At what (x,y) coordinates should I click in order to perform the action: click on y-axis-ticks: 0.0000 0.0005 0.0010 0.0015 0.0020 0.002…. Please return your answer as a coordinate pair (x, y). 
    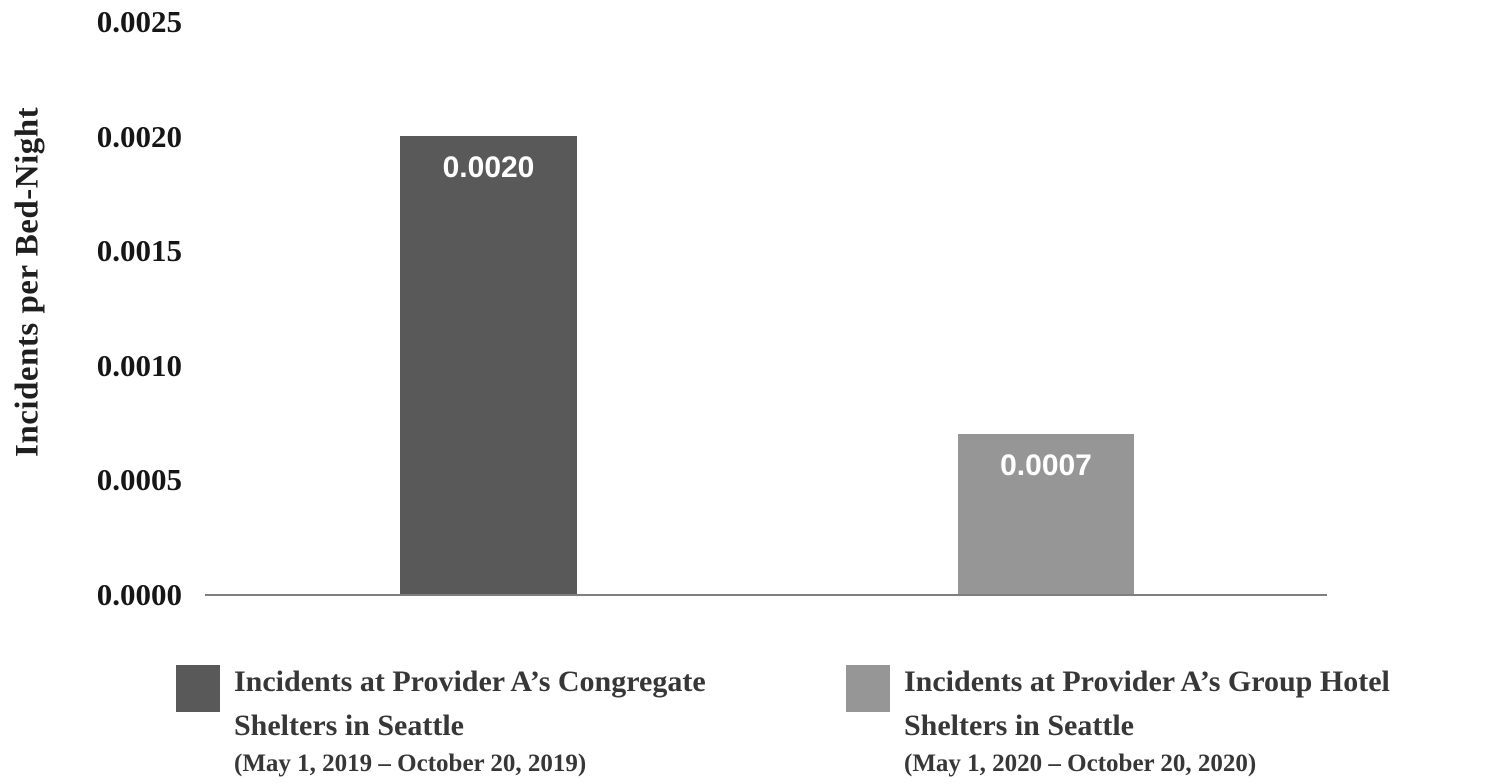
    Looking at the image, I should click on (91, 392).